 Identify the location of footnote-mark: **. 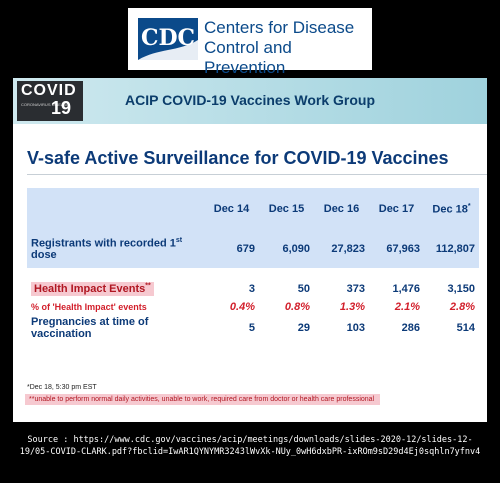
(148, 286).